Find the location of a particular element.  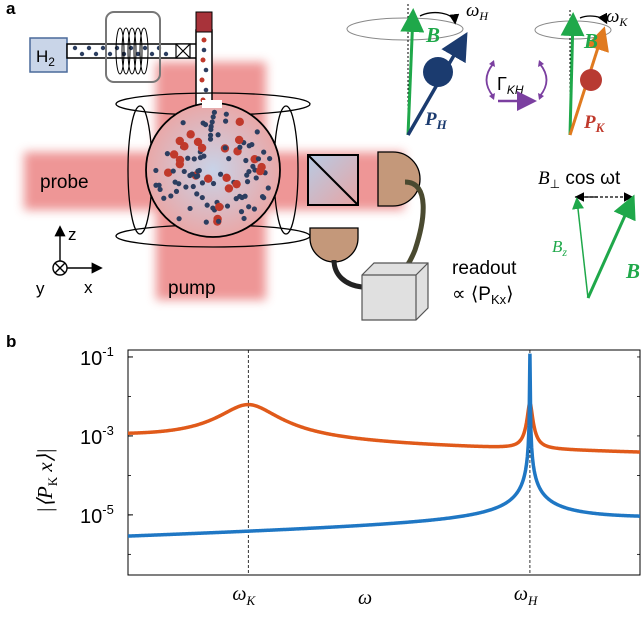

gamma-transfer: ΓKH is located at coordinates (516, 85).